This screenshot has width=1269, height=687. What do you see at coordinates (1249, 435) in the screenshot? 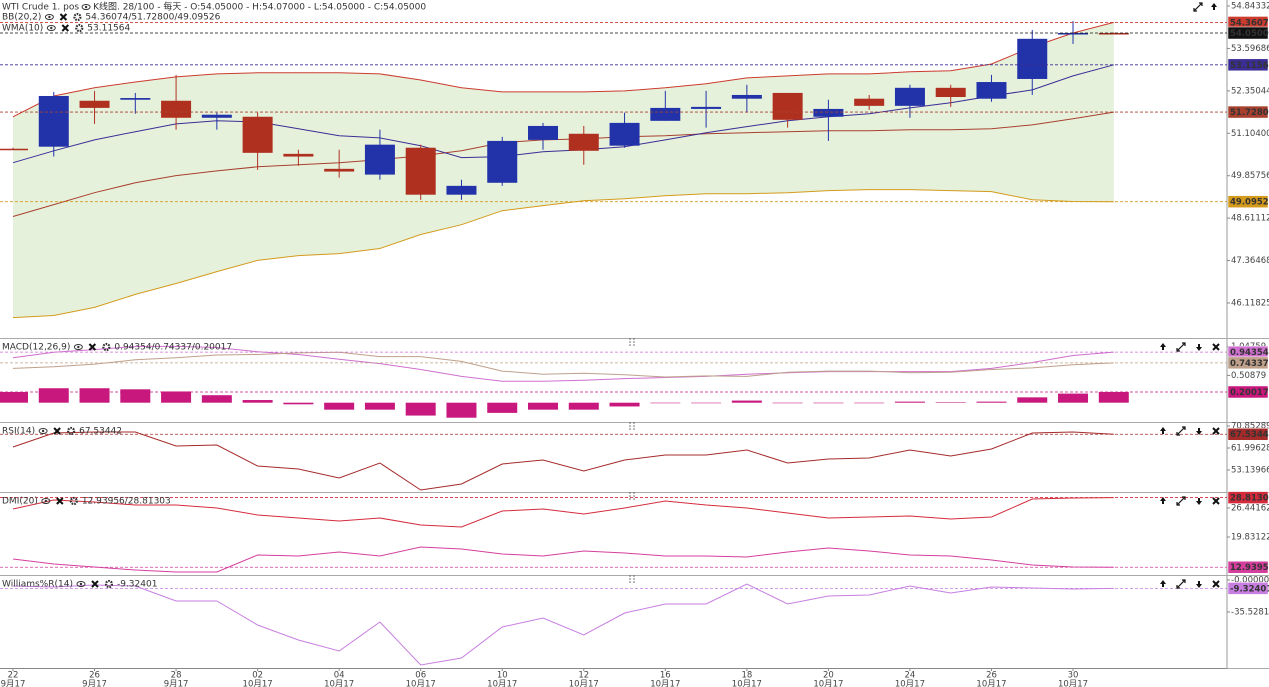
I see `value-badge-label: 67.53442` at bounding box center [1249, 435].